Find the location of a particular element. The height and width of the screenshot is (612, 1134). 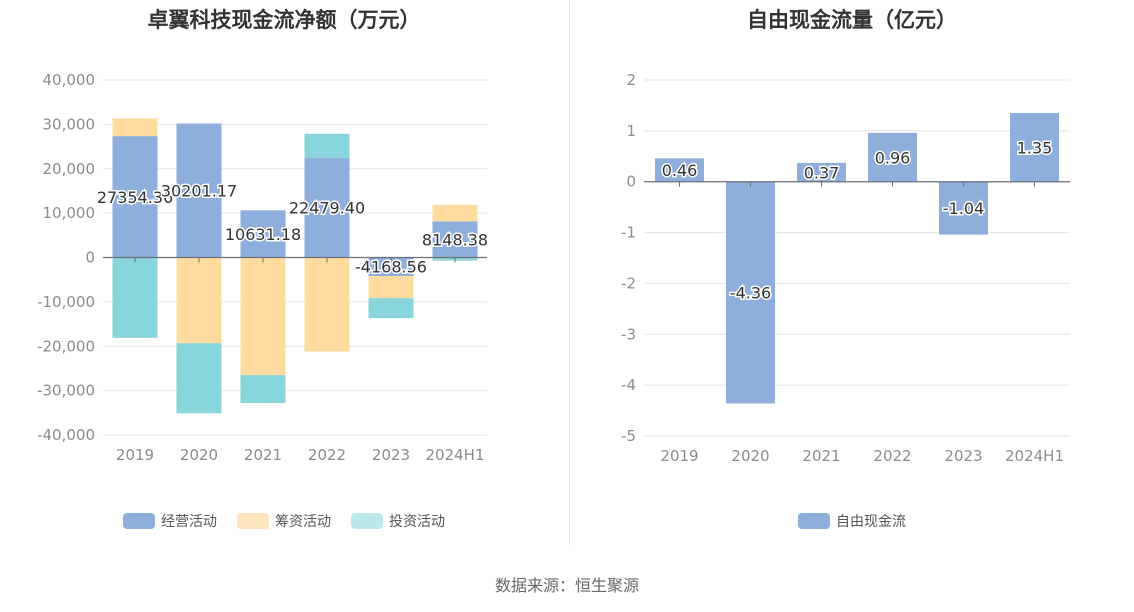

data-label: 10631.18 is located at coordinates (263, 234).